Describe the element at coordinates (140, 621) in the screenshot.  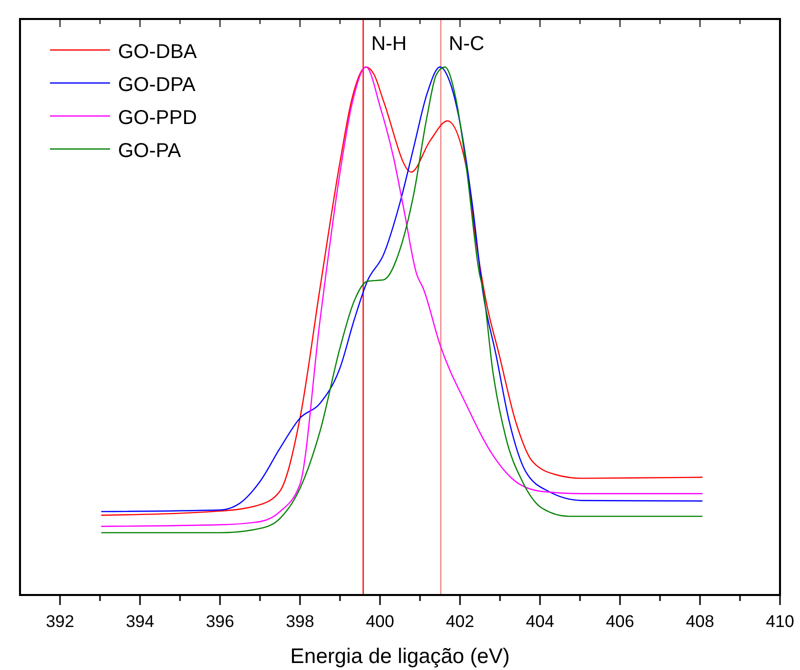
I see `x-tick-label: 394` at that location.